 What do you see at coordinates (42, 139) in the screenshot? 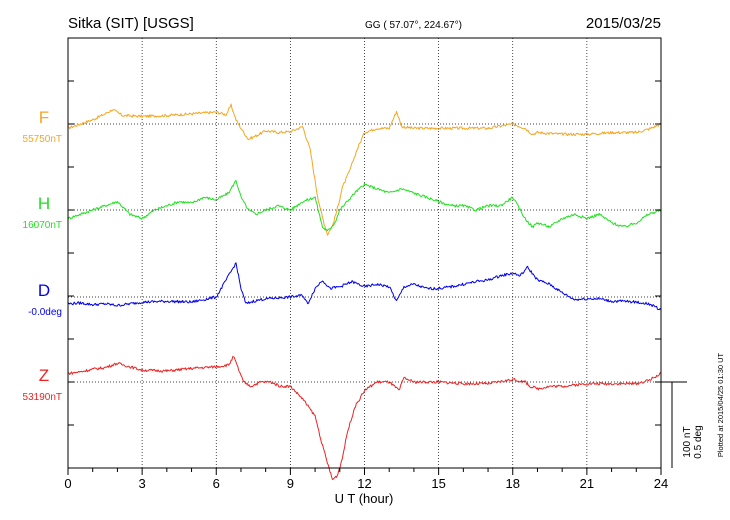
I see `series-baseline-f: 55750nT` at bounding box center [42, 139].